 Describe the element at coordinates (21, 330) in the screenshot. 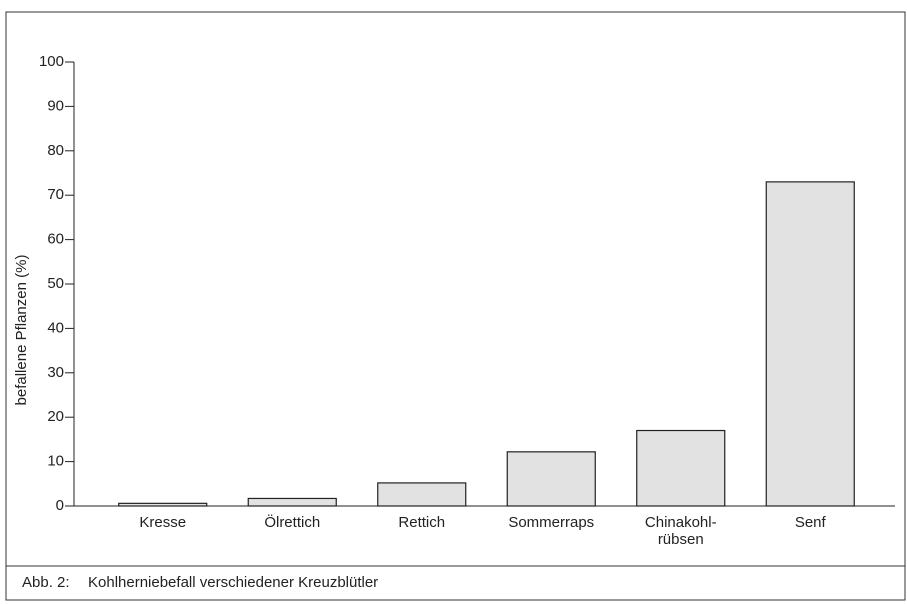

I see `y-axis-label: befallene Pflanzen (%)` at that location.